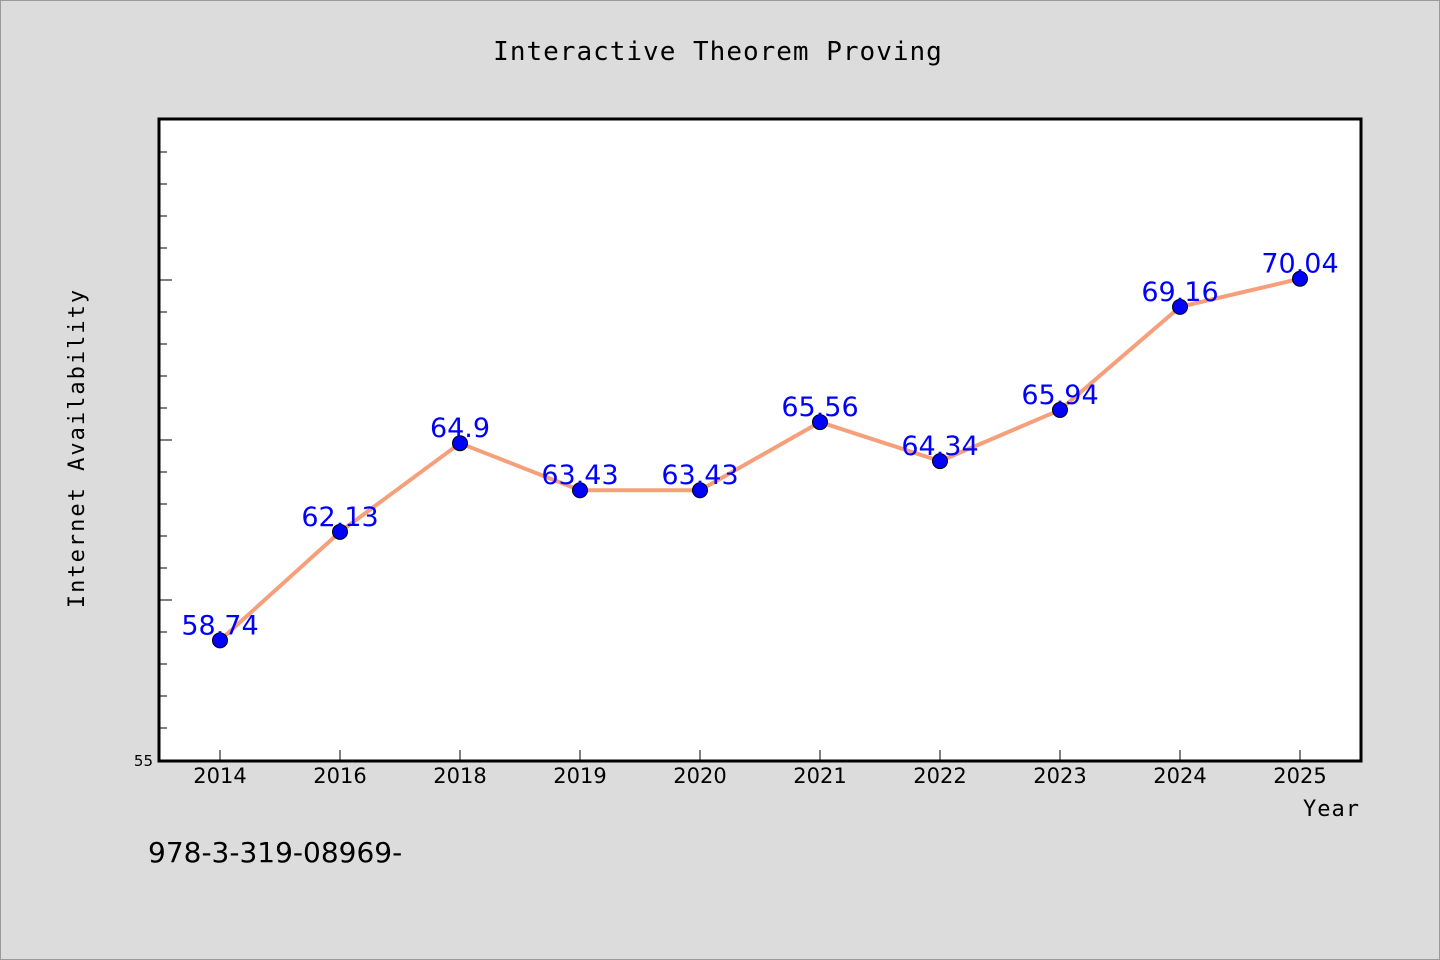 The width and height of the screenshot is (1440, 960). Describe the element at coordinates (459, 776) in the screenshot. I see `x-tick-label: 2018` at that location.